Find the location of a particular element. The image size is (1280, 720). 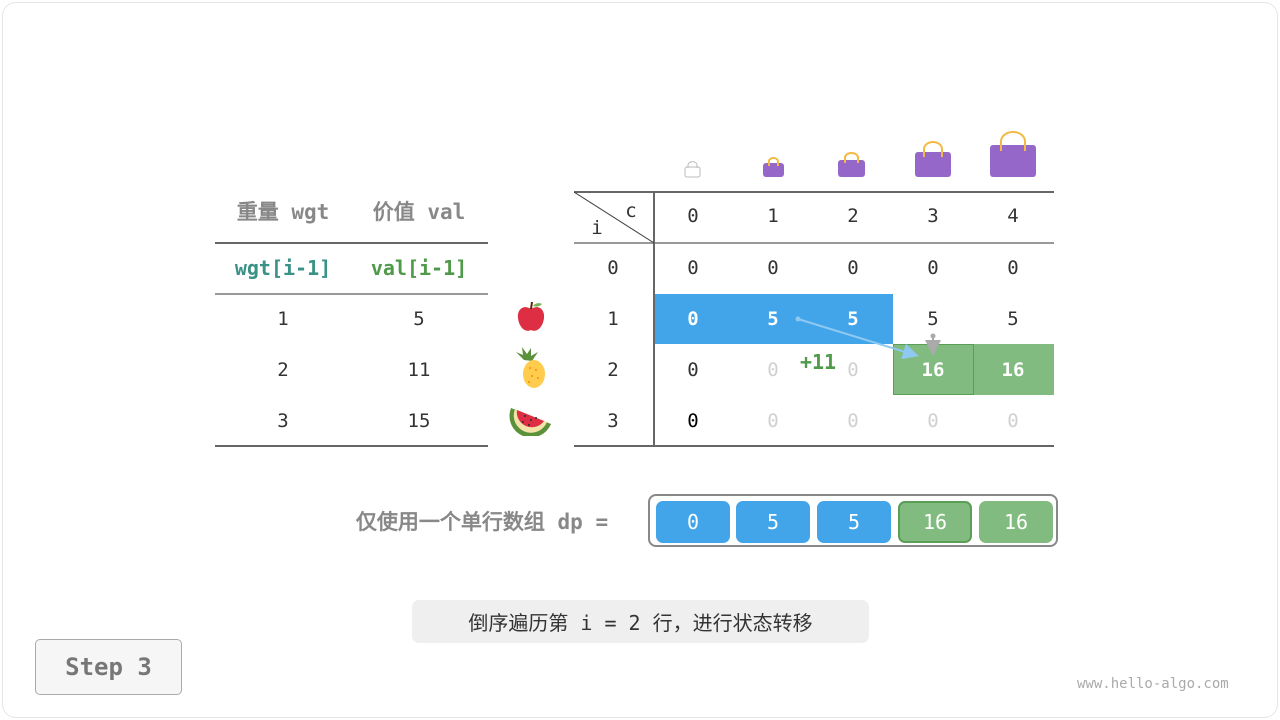

col-header: 0 is located at coordinates (693, 216).